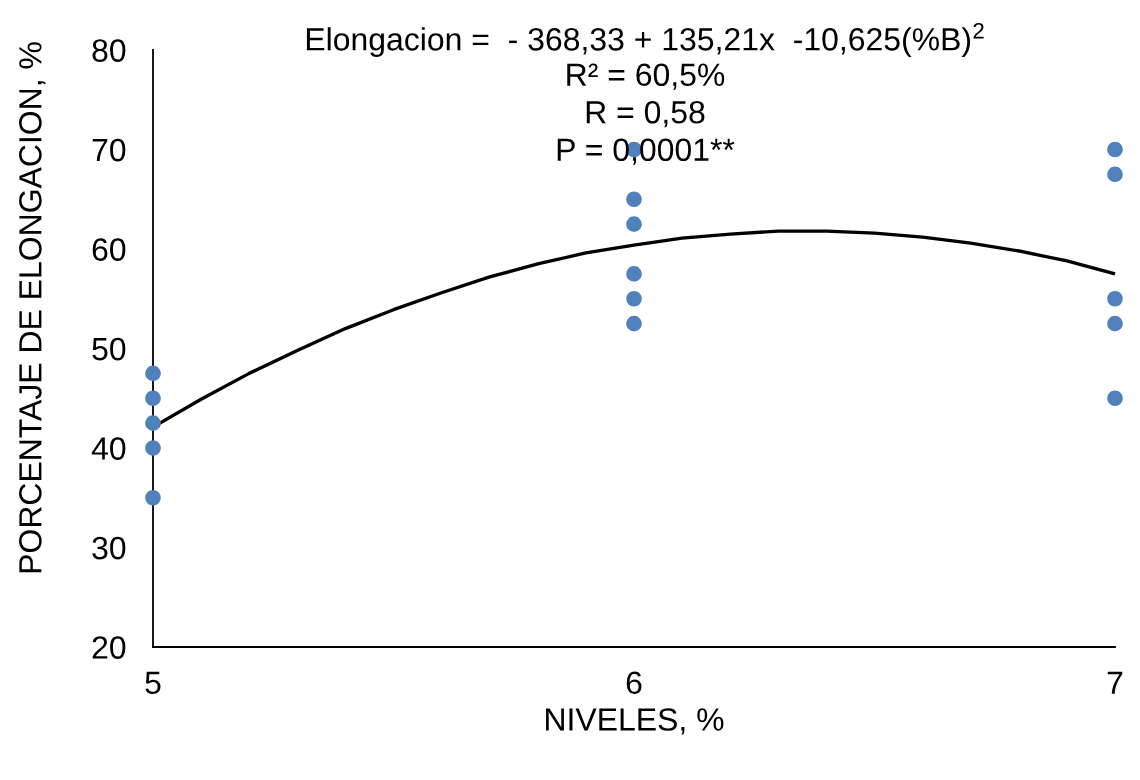 The height and width of the screenshot is (780, 1140). Describe the element at coordinates (109, 548) in the screenshot. I see `y-tick-label: 30` at that location.